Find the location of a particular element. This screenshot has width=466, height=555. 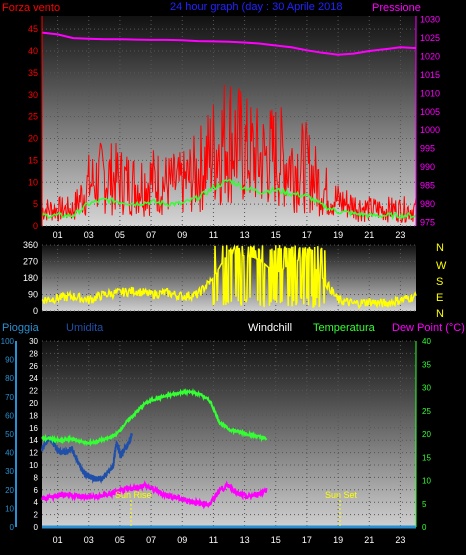

legend-windchill: Windchill is located at coordinates (270, 328).